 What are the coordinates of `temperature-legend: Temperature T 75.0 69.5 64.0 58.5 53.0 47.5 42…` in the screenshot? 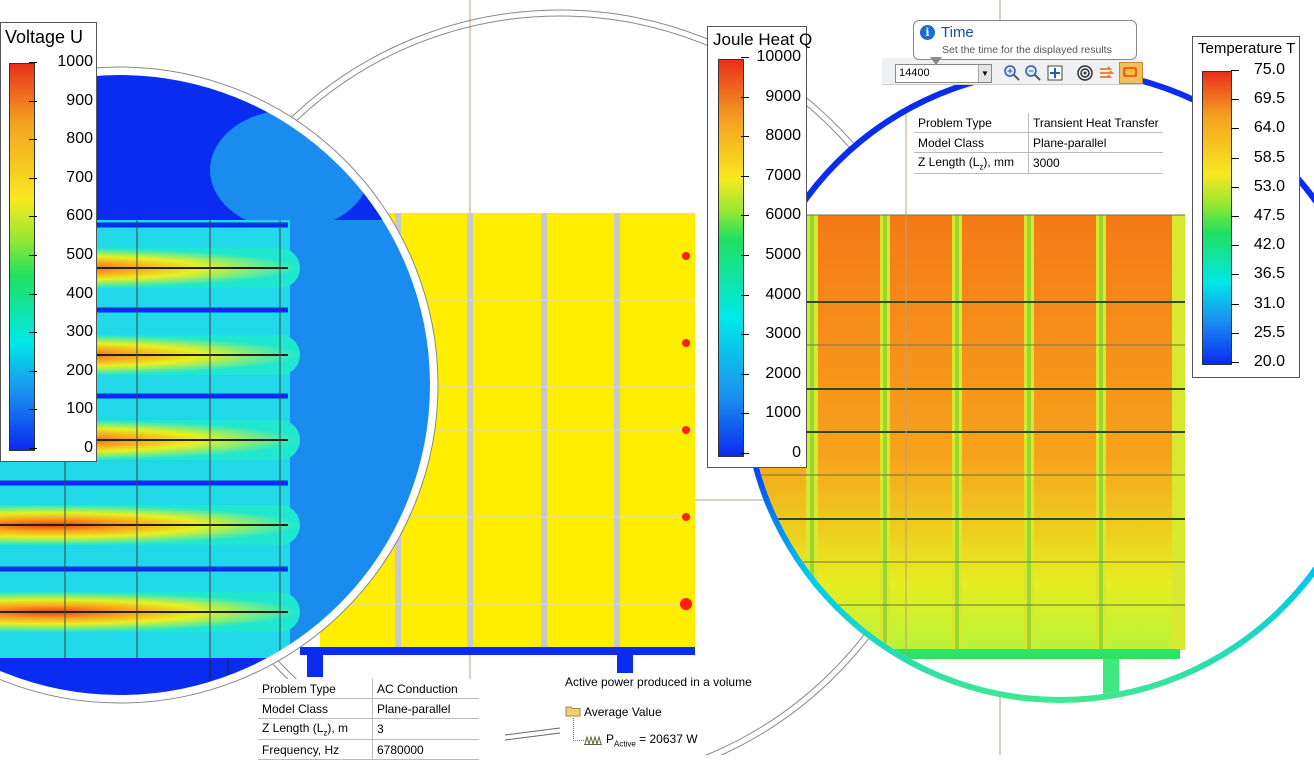 It's located at (1246, 207).